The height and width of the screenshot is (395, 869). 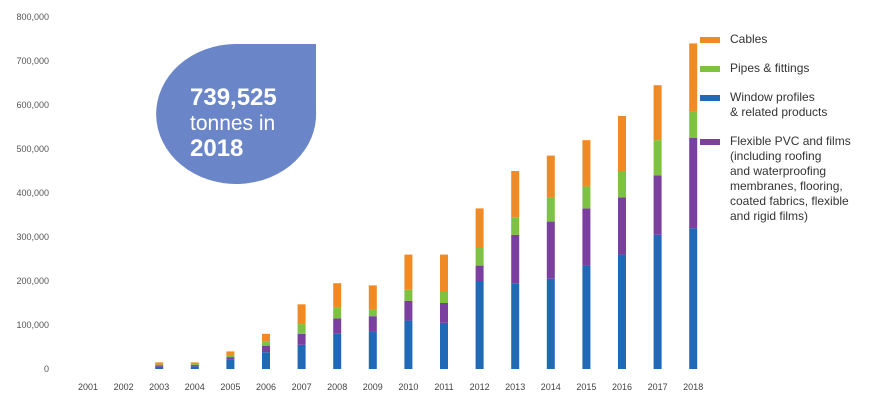 I want to click on x-tick-label: 2007, so click(x=302, y=387).